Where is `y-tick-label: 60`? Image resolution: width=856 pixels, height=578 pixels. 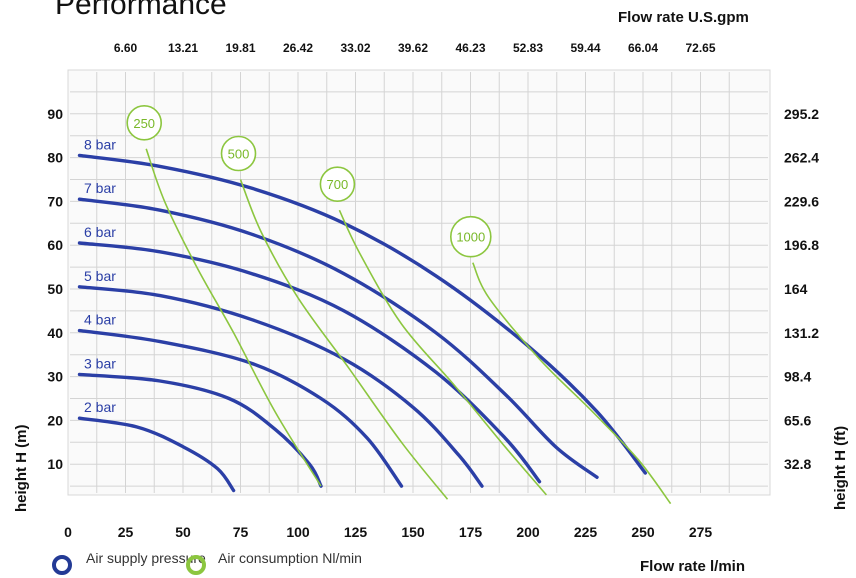
y-tick-label: 60 is located at coordinates (55, 245).